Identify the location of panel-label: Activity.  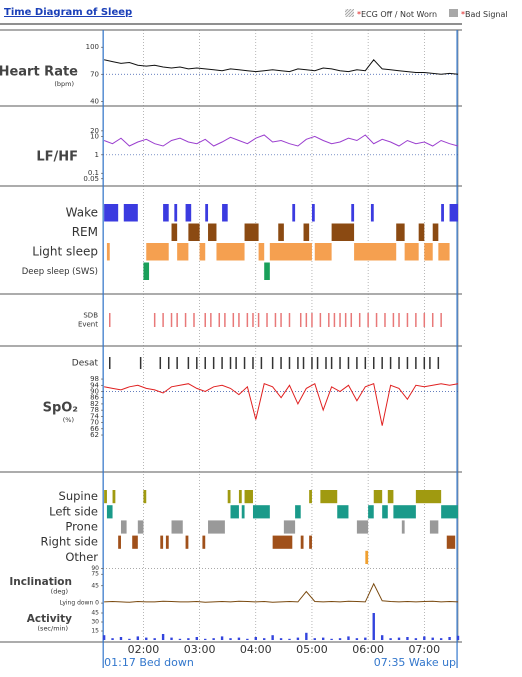
(49, 619).